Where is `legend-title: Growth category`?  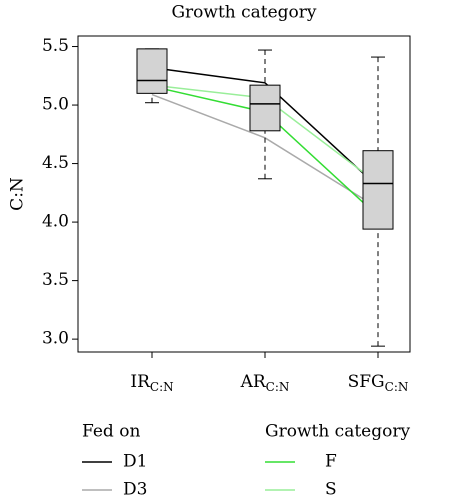 legend-title: Growth category is located at coordinates (337, 432).